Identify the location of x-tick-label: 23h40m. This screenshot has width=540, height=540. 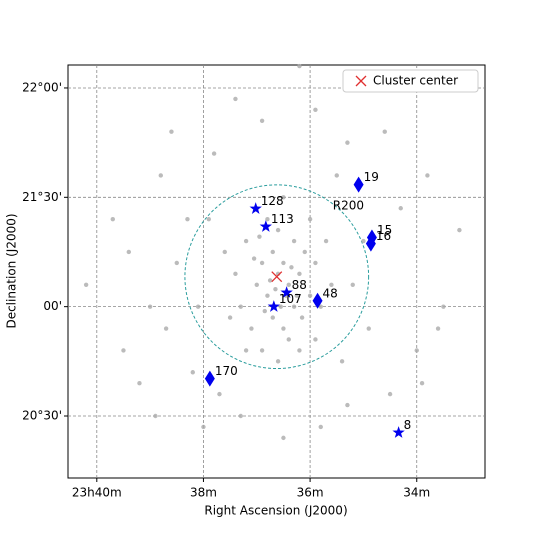
(97, 493).